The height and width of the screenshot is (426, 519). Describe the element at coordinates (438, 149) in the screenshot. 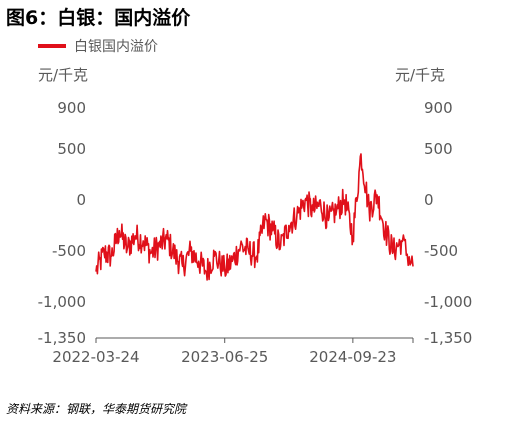

I see `y-tick-label-right: 500` at that location.